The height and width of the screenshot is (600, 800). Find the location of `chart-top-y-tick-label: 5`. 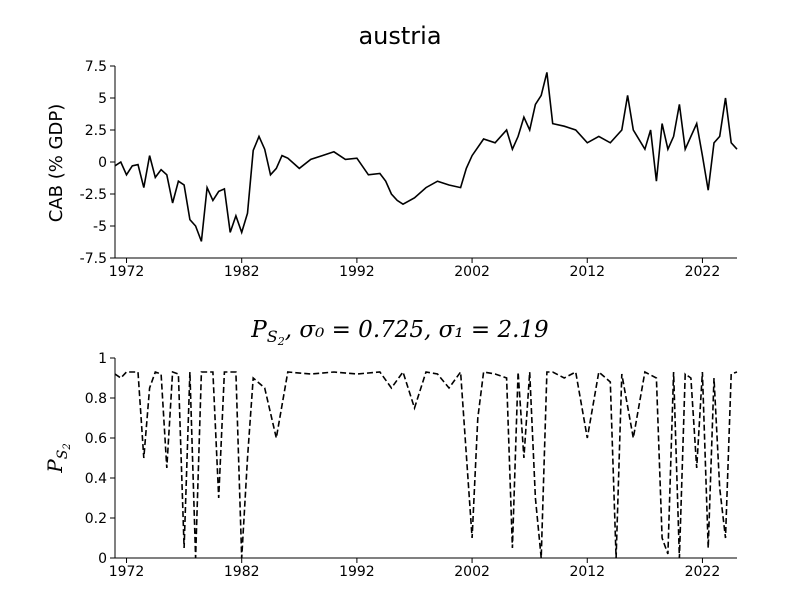

chart-top-y-tick-label: 5 is located at coordinates (102, 99).